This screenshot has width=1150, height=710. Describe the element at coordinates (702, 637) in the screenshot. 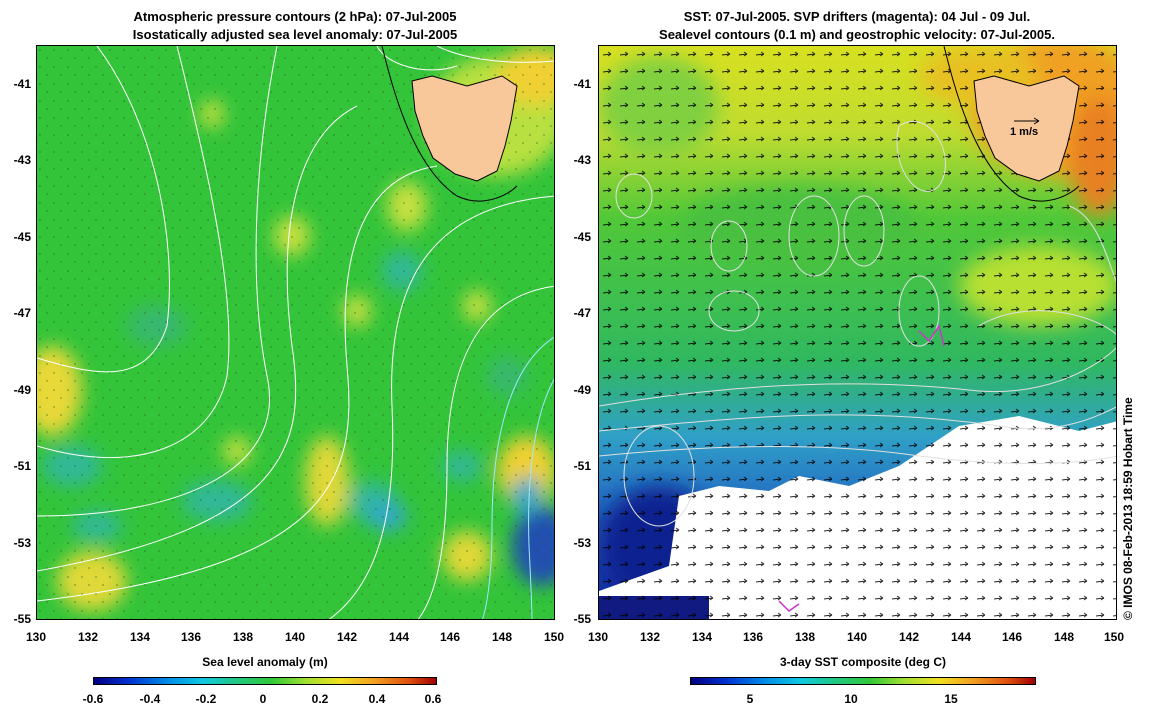

I see `right-x-tick: 134` at that location.